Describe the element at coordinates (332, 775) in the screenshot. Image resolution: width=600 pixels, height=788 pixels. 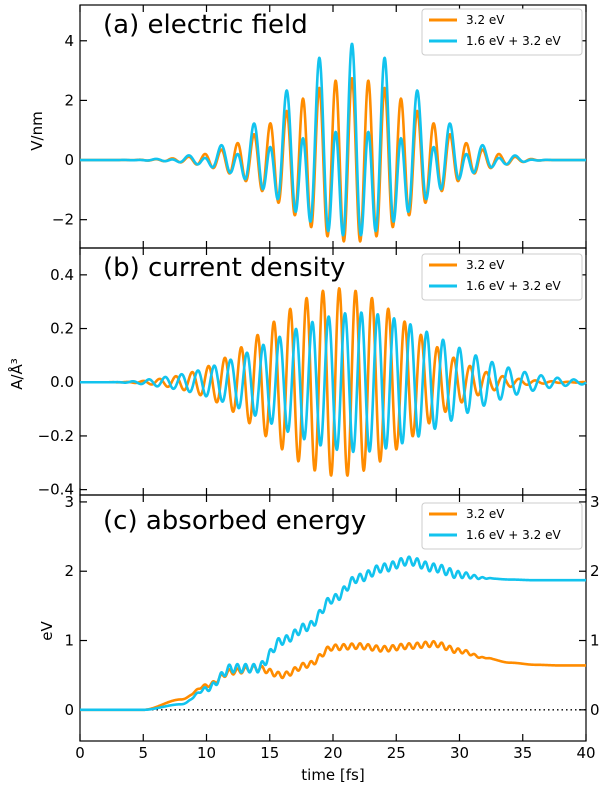
I see `x-axis-label: time [fs]` at that location.